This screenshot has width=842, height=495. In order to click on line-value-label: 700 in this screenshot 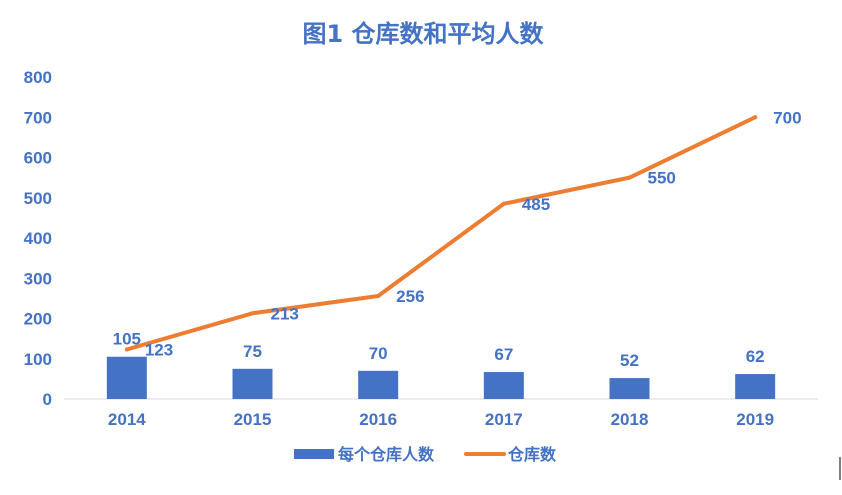, I will do `click(787, 117)`.